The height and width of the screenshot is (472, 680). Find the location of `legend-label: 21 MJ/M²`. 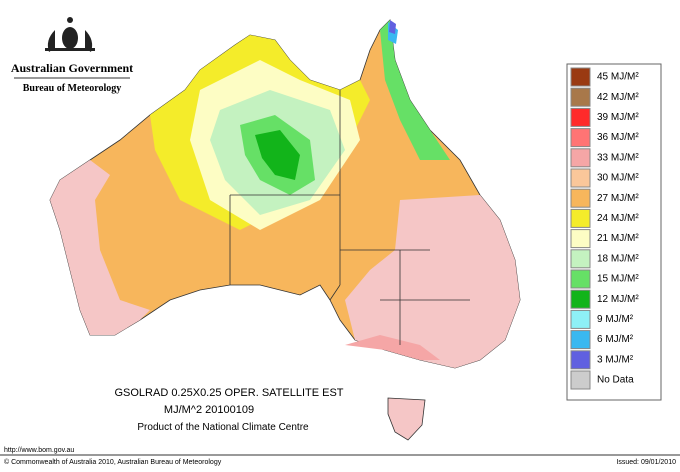

legend-label: 21 MJ/M² is located at coordinates (618, 238).